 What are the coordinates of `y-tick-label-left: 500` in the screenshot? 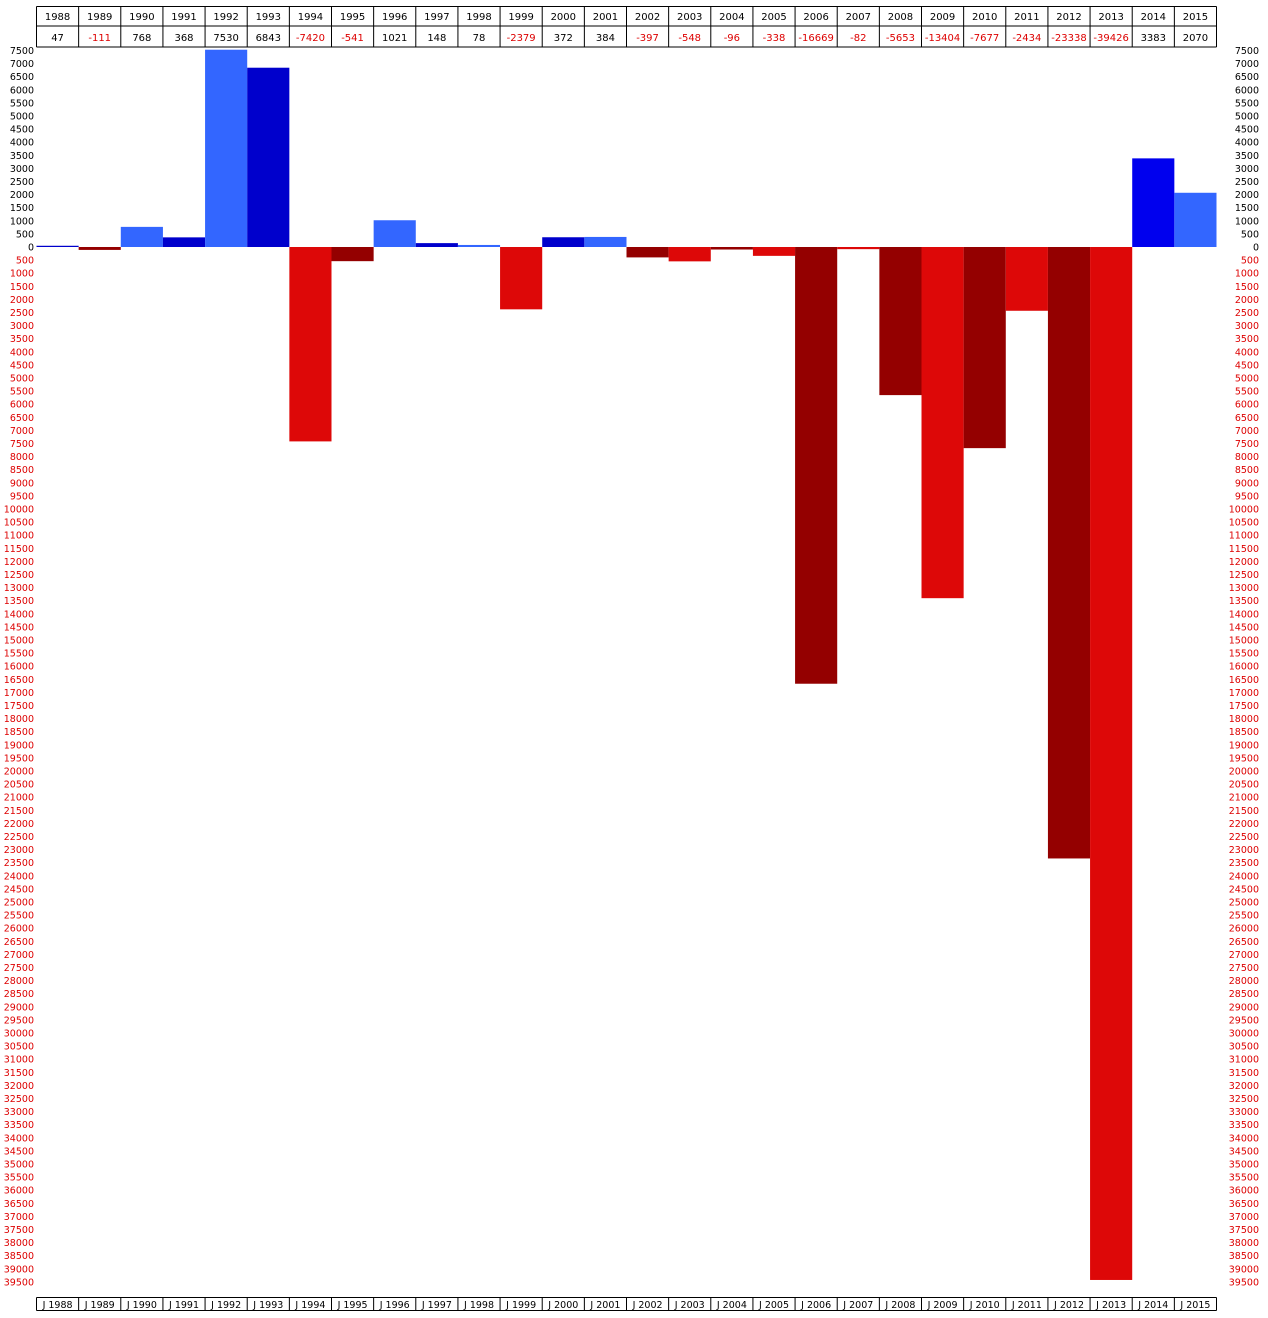 It's located at (25, 261).